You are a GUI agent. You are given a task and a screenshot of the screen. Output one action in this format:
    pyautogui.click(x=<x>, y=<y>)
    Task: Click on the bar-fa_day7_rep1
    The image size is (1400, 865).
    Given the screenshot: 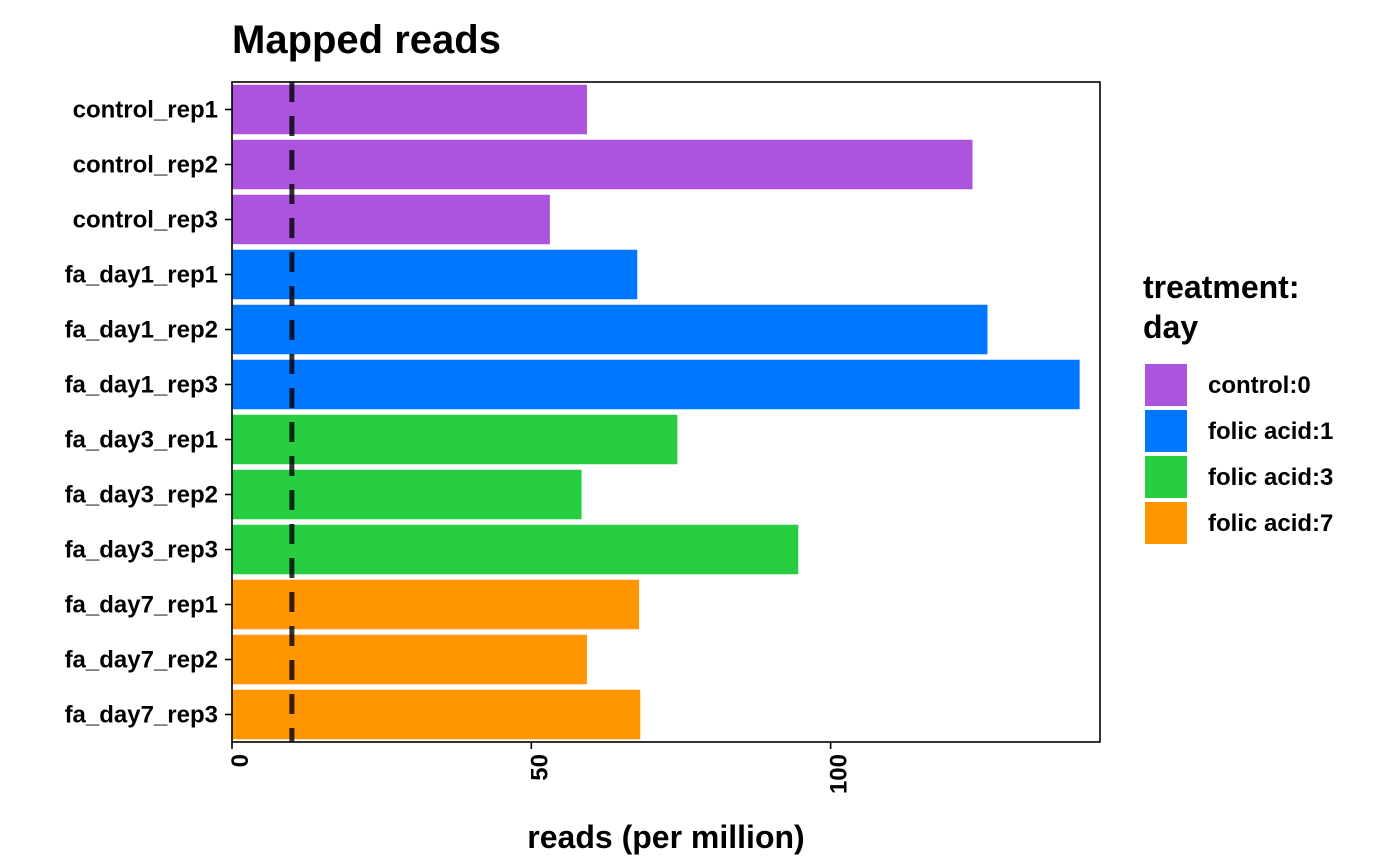 What is the action you would take?
    pyautogui.click(x=436, y=604)
    